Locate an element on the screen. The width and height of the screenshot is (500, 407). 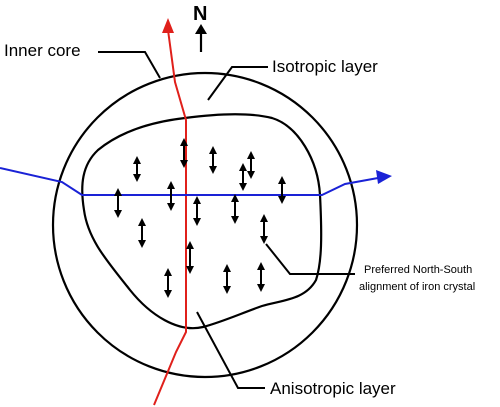
inner-core-label: Inner core is located at coordinates (42, 50).